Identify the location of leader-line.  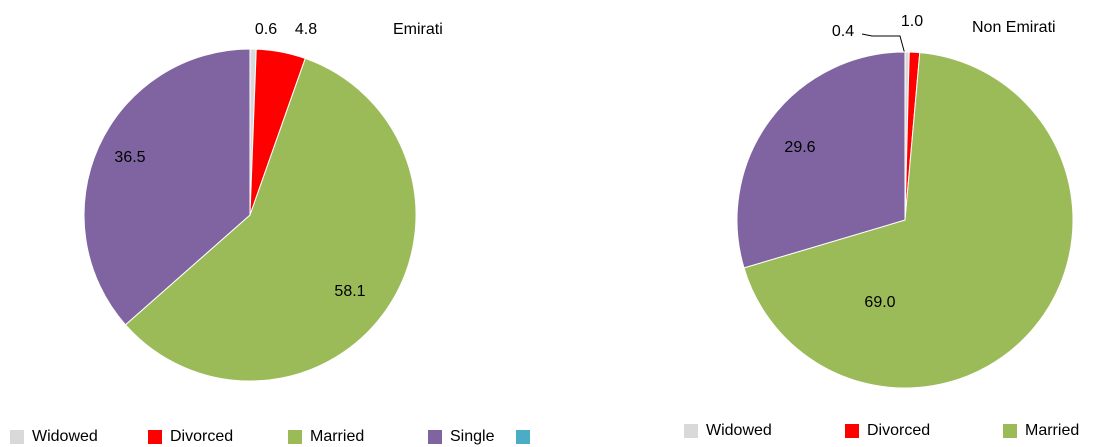
(884, 46).